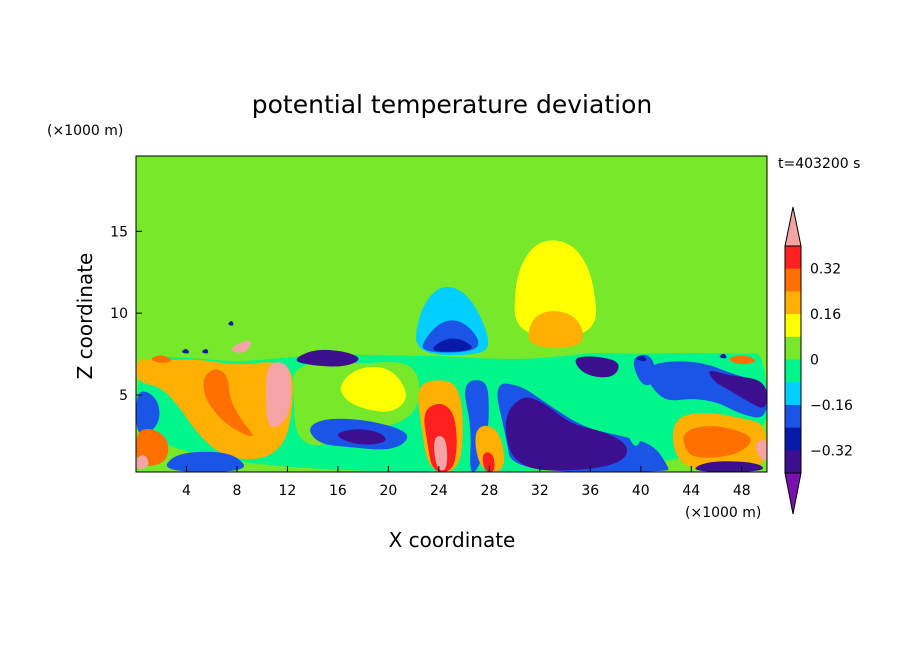 The height and width of the screenshot is (654, 904). What do you see at coordinates (825, 315) in the screenshot?
I see `colorbar-tick-label: 0.16` at bounding box center [825, 315].